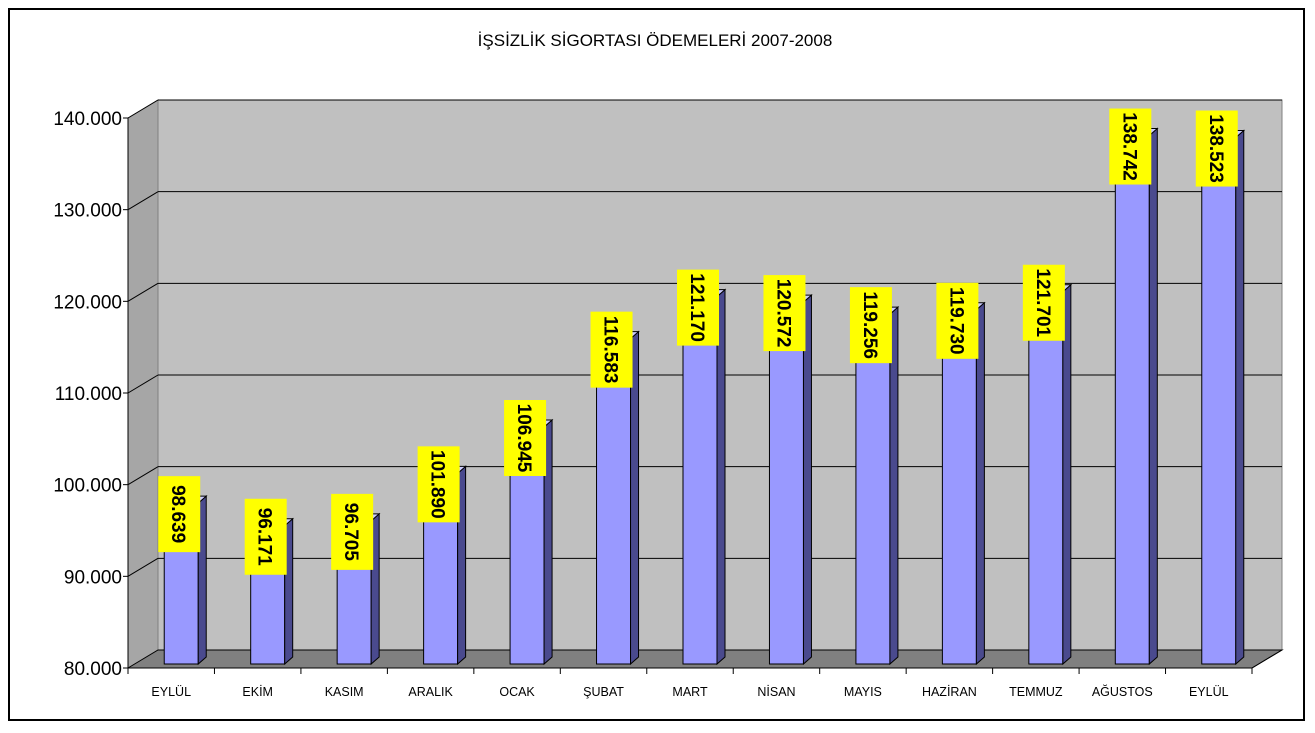 This screenshot has height=733, width=1315. What do you see at coordinates (88, 394) in the screenshot?
I see `y-tick-label: 110.000` at bounding box center [88, 394].